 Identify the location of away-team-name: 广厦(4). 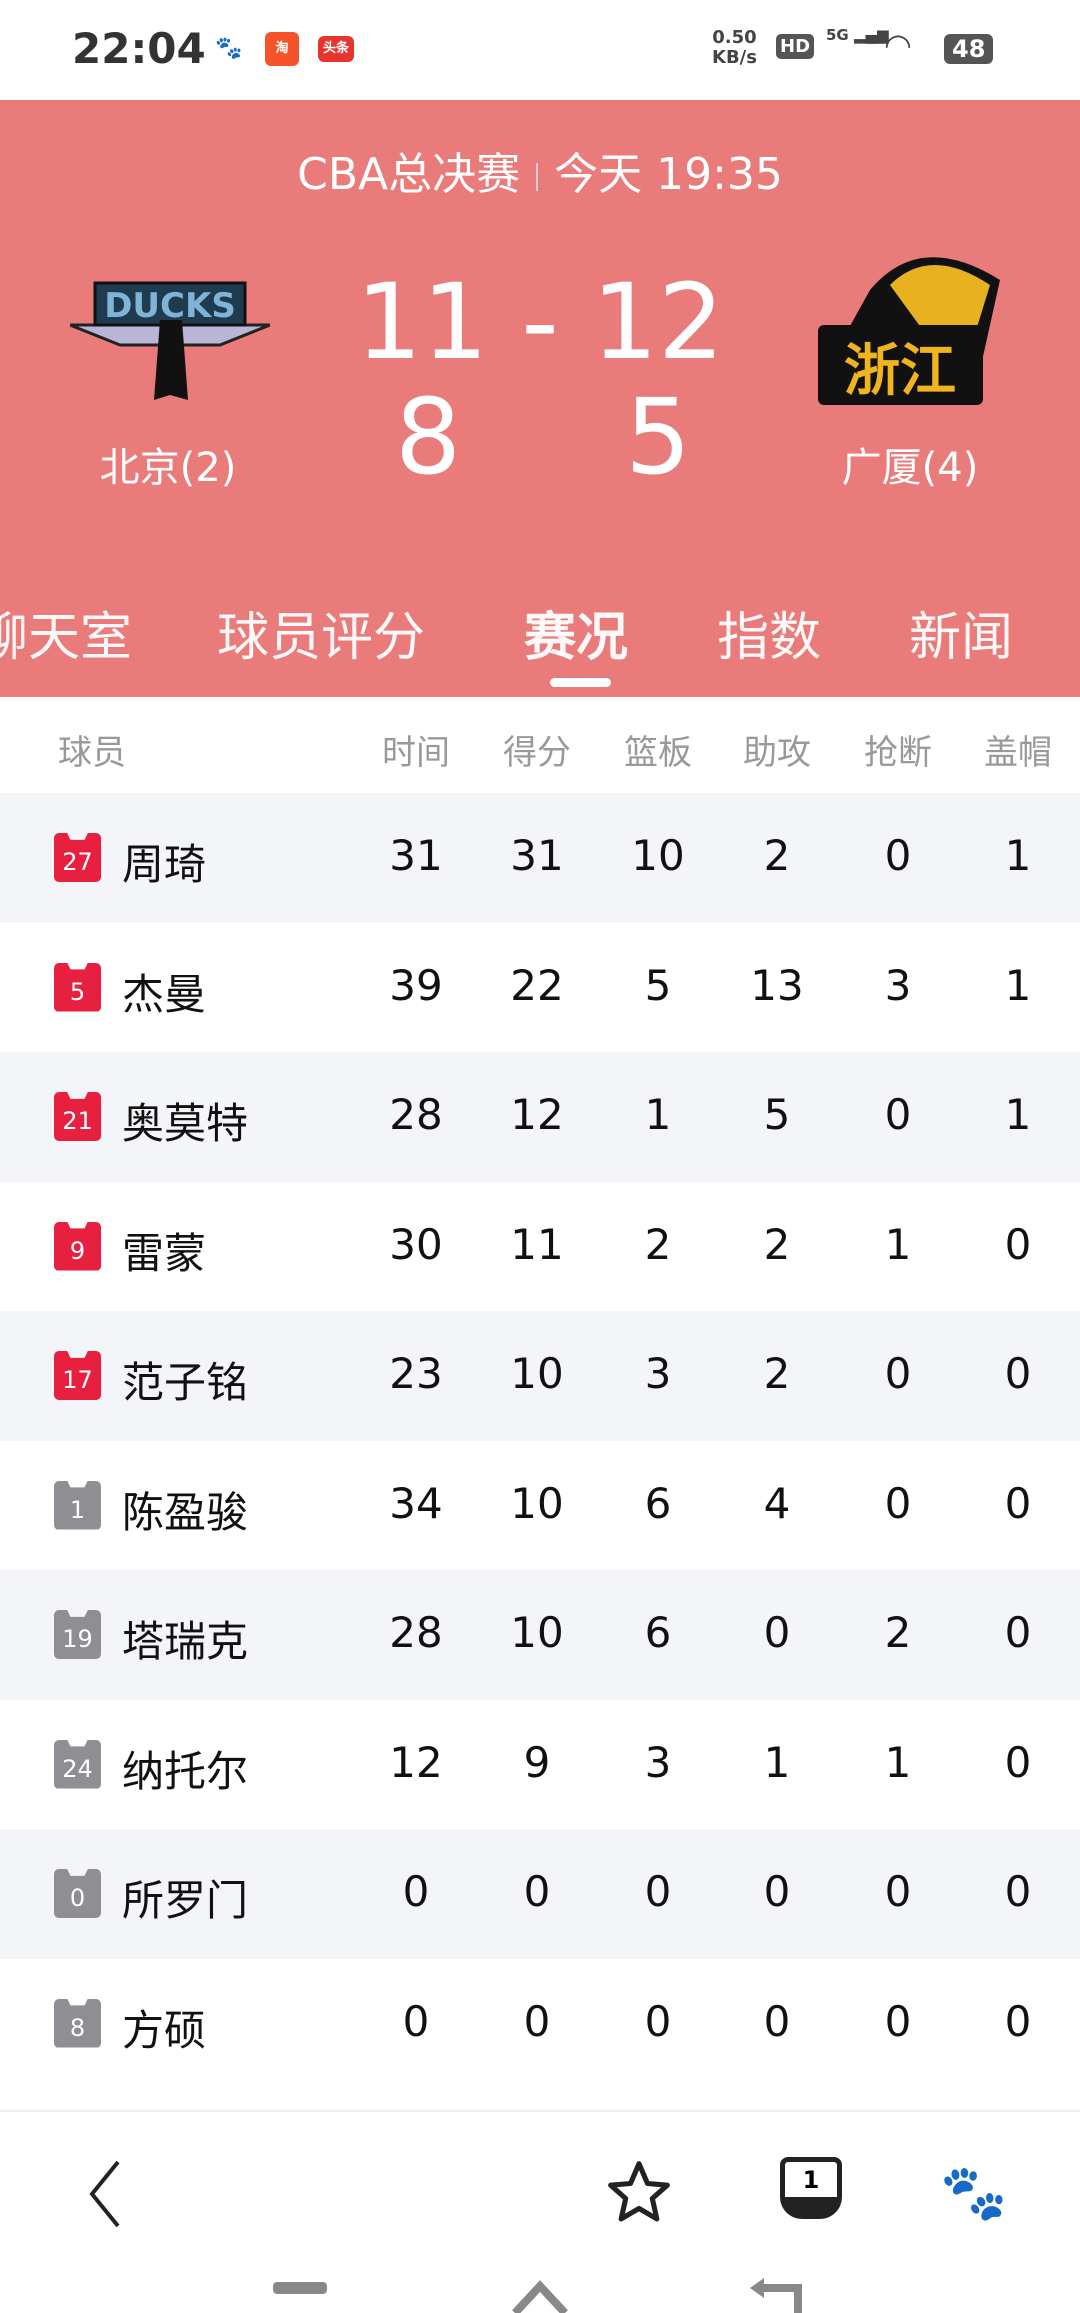
(910, 468).